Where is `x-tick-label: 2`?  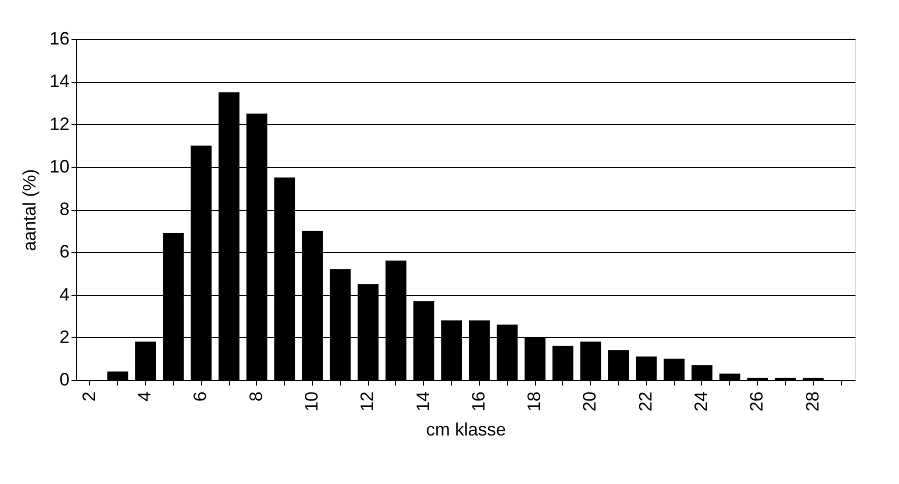 x-tick-label: 2 is located at coordinates (88, 397).